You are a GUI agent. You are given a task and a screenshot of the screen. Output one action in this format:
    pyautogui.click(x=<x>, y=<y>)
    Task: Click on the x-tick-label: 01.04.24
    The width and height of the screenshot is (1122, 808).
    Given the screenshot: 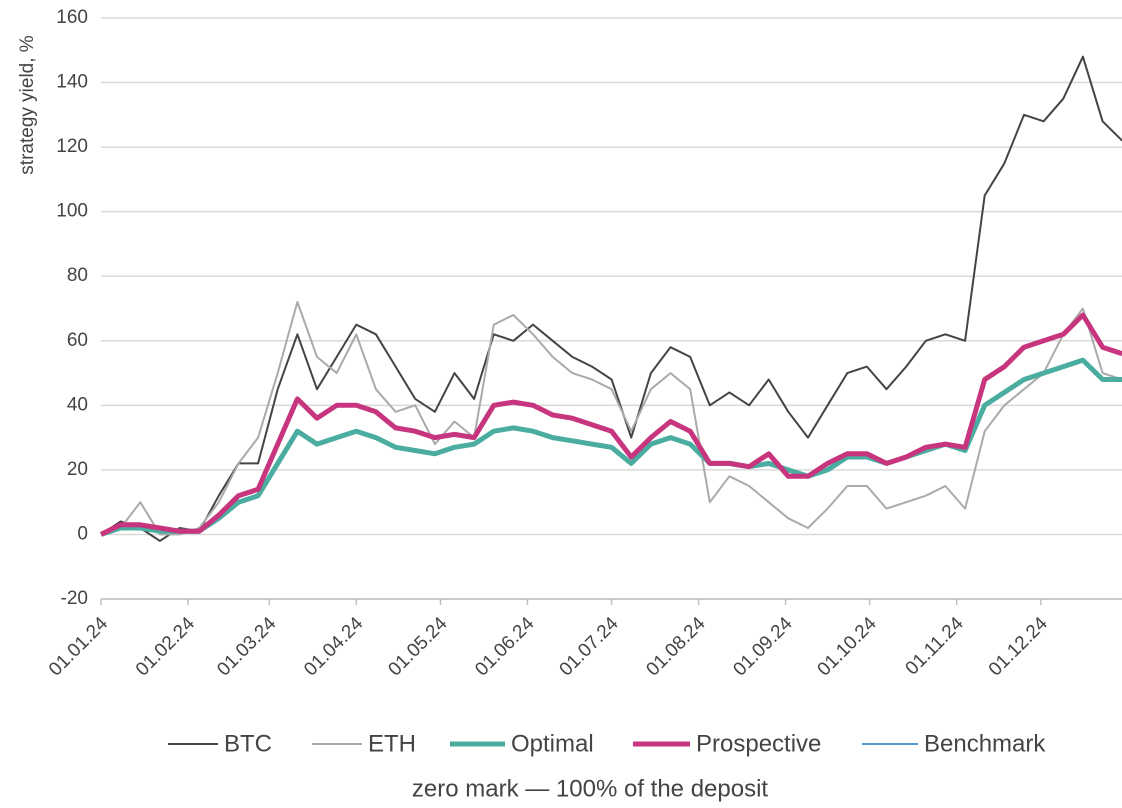 What is the action you would take?
    pyautogui.click(x=333, y=646)
    